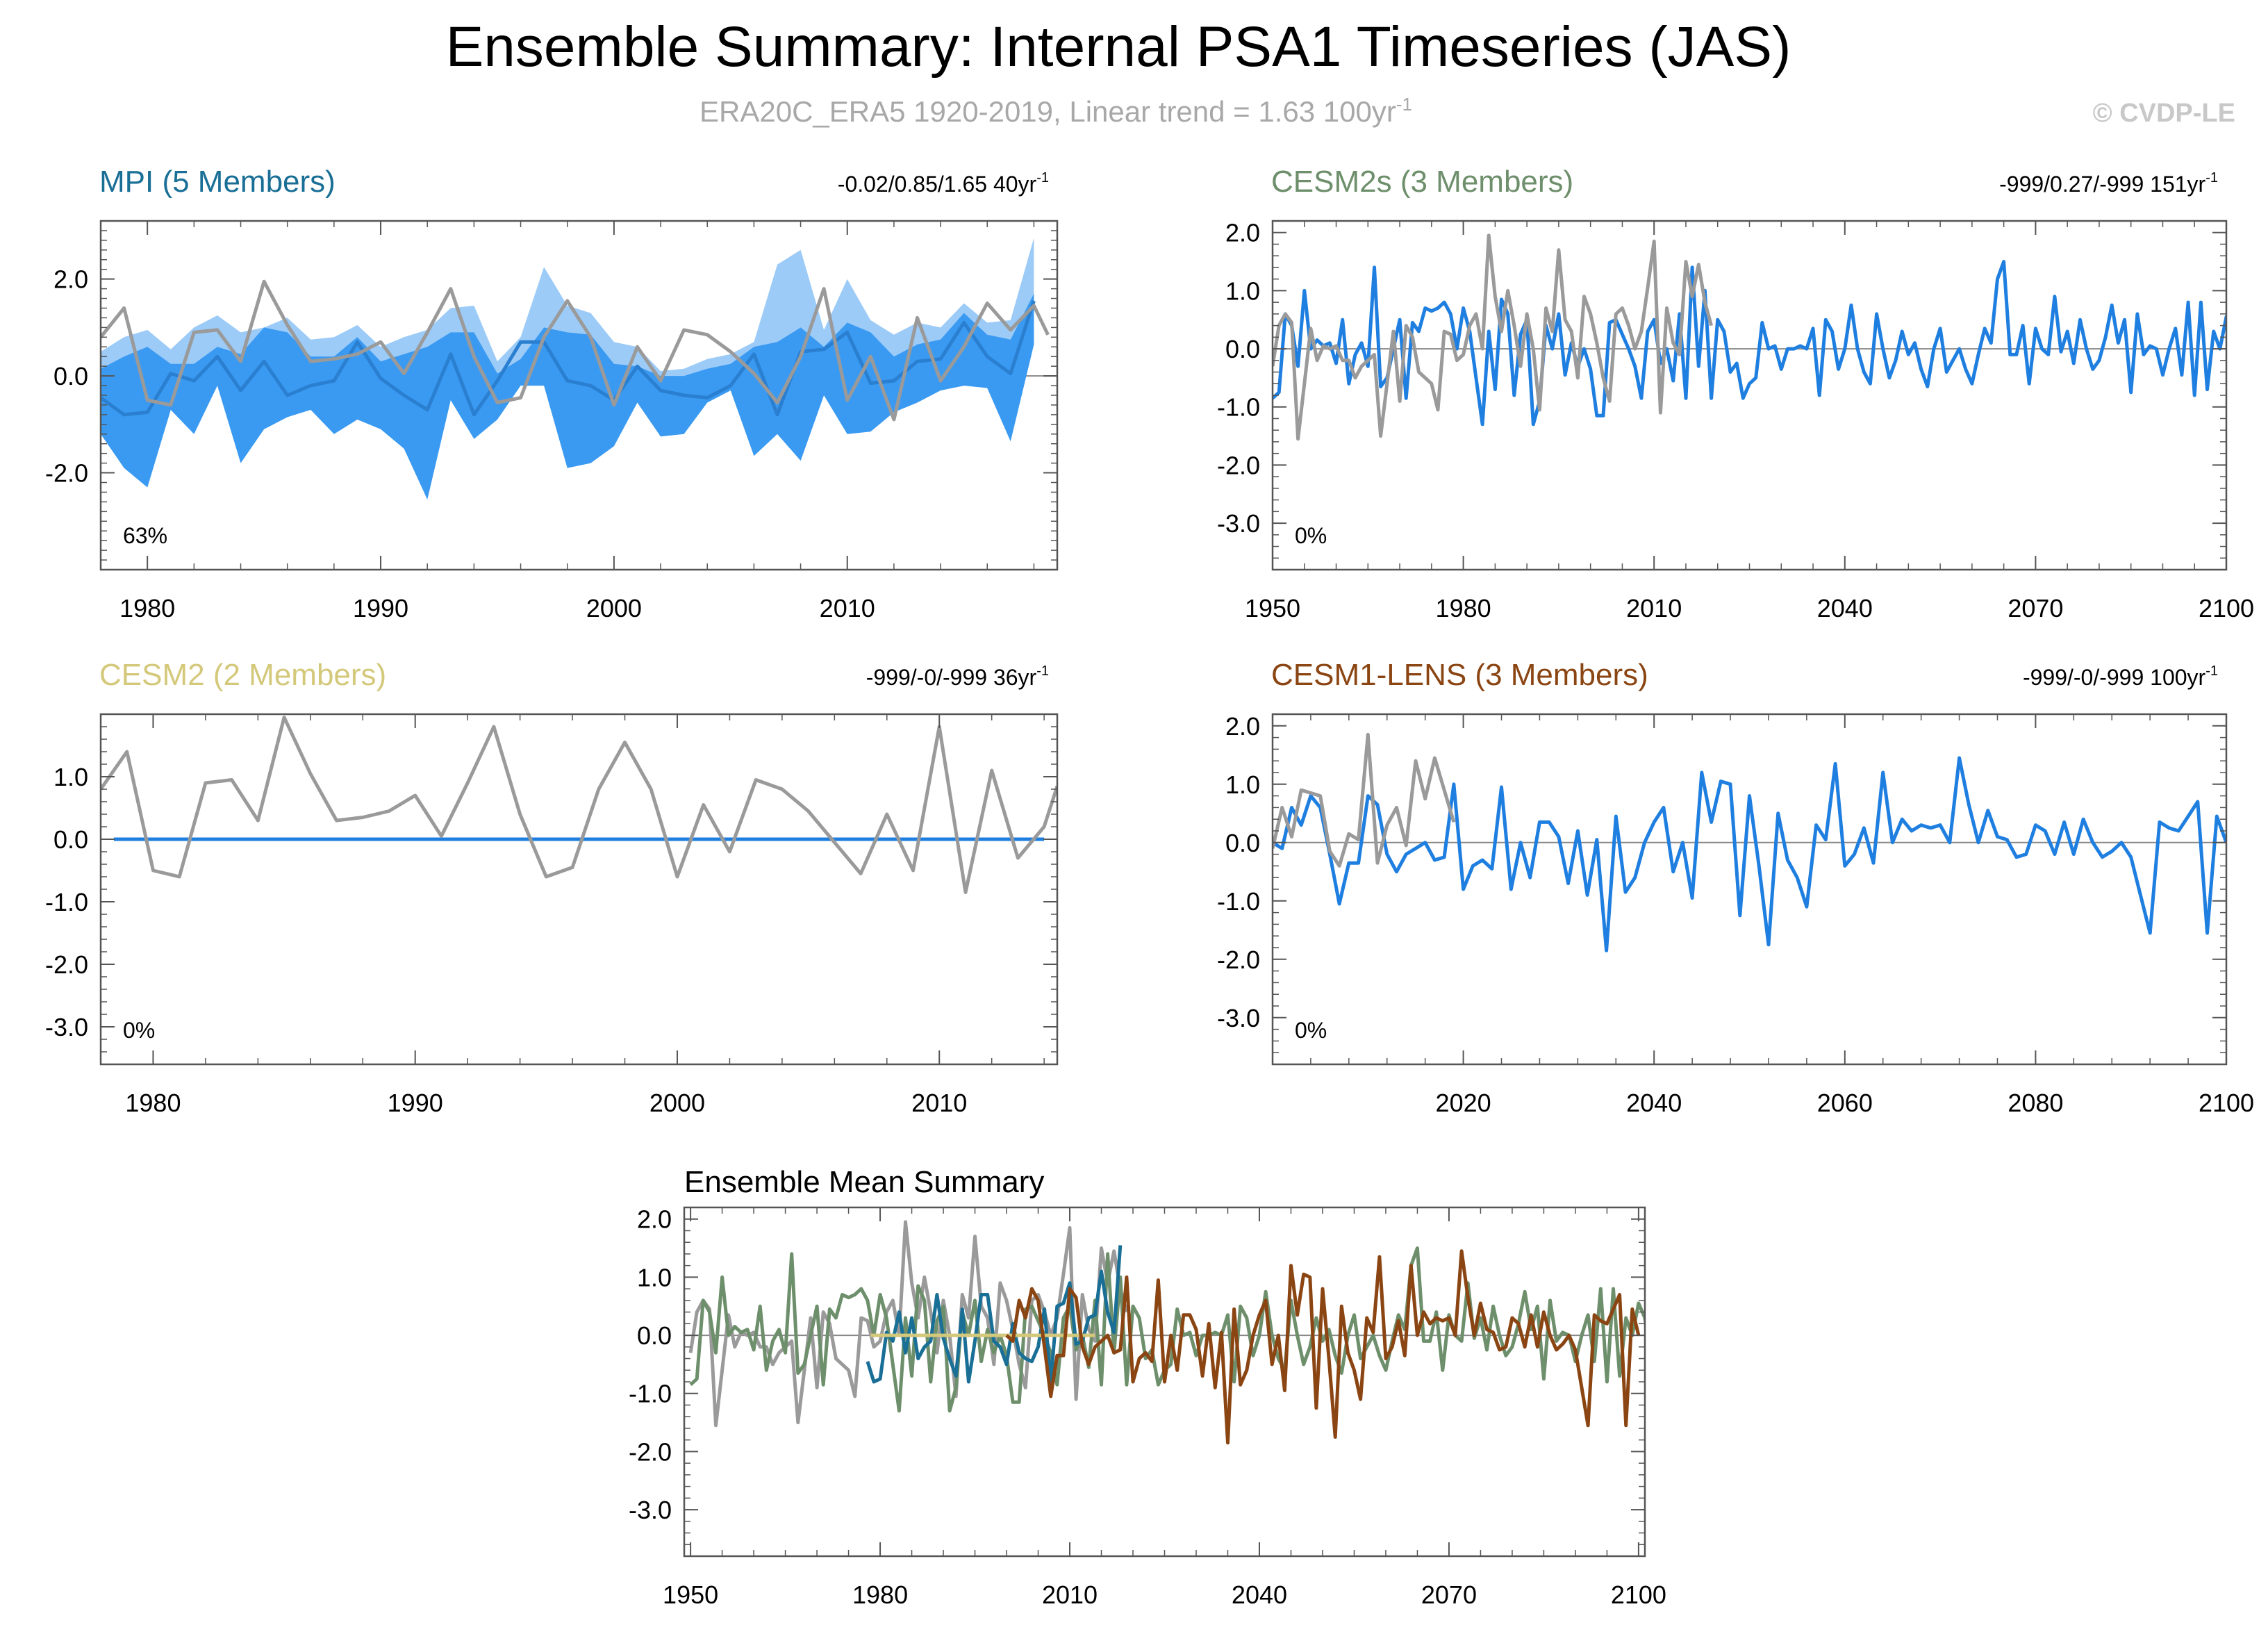 This screenshot has height=1634, width=2268. I want to click on spread-inner, so click(567, 396).